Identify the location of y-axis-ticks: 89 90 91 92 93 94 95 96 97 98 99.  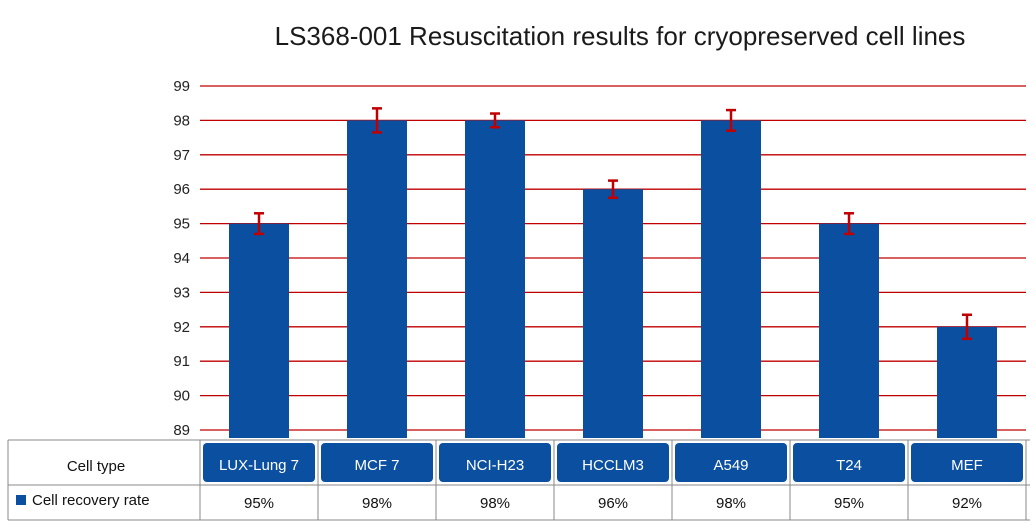
(181, 258).